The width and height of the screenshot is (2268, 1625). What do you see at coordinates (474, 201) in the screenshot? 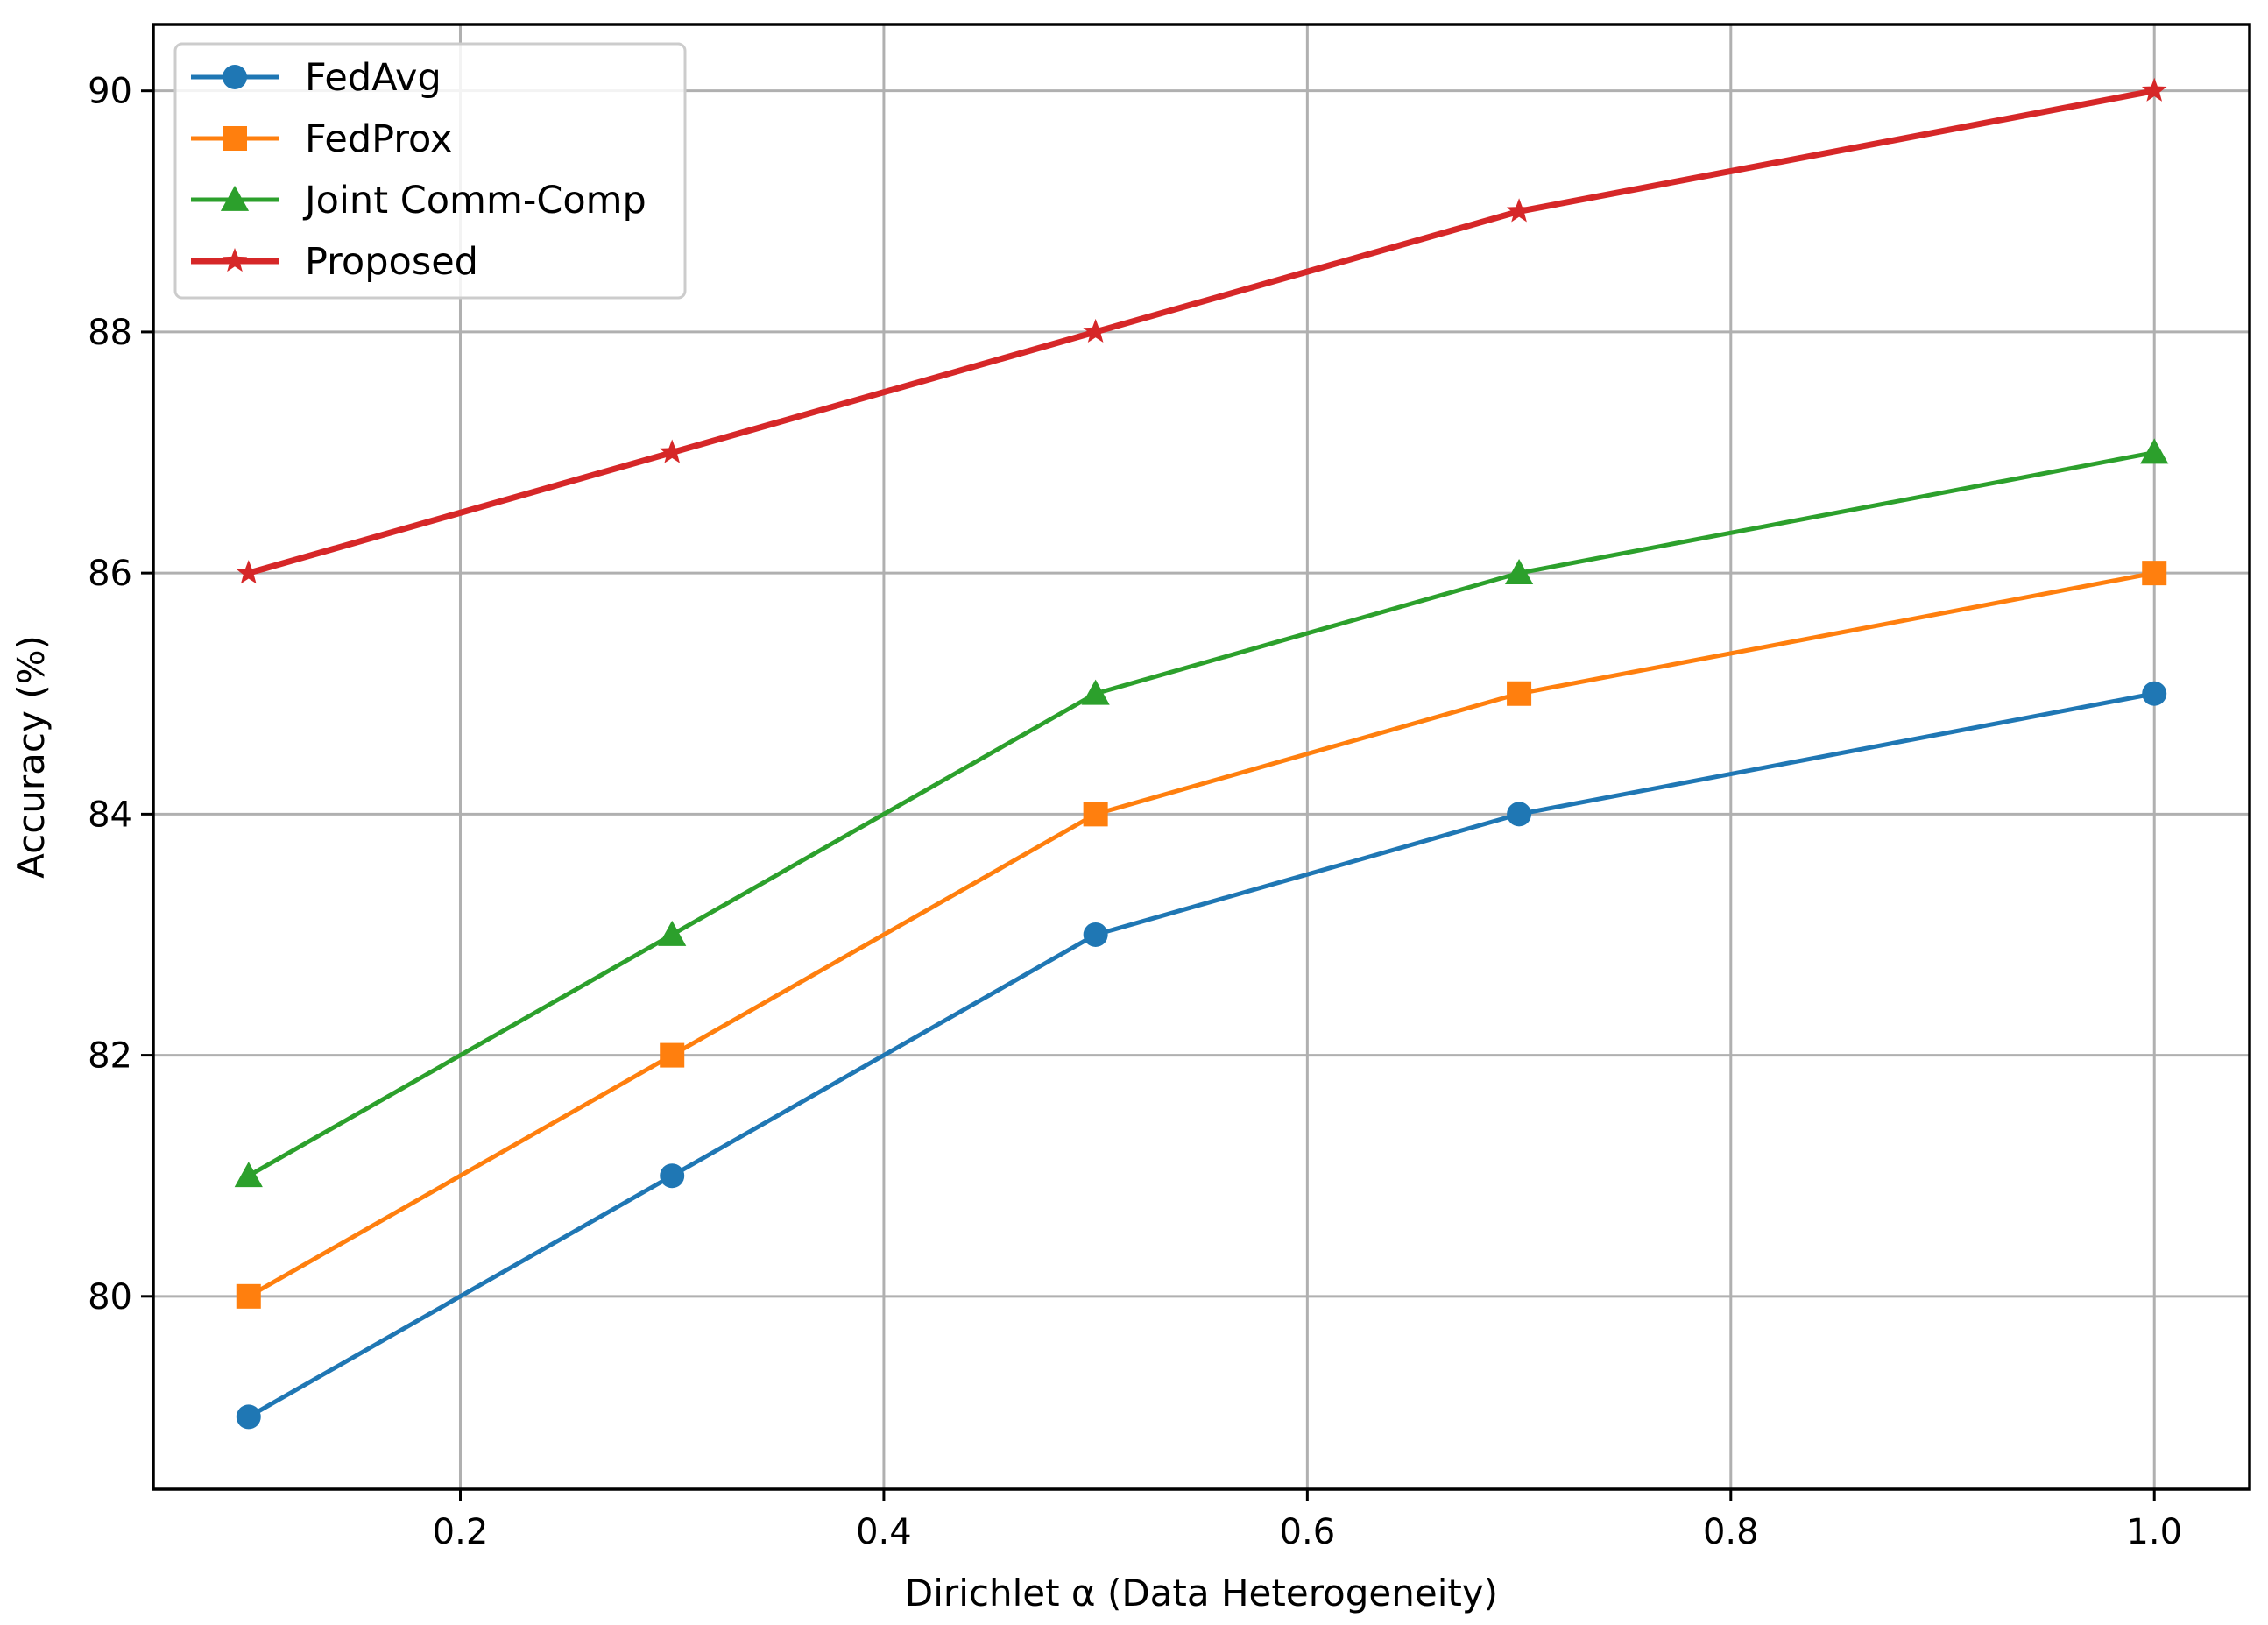
I see `legend-label: Joint Comm-Comp` at bounding box center [474, 201].